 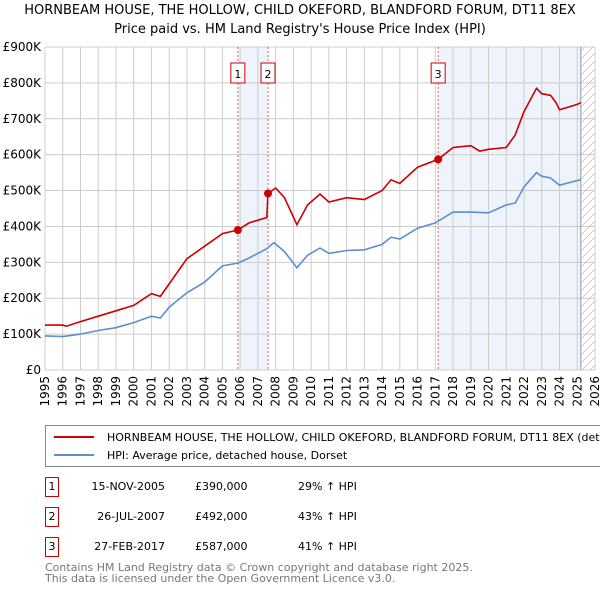 I want to click on x-tick-label: 2026, so click(x=594, y=391).